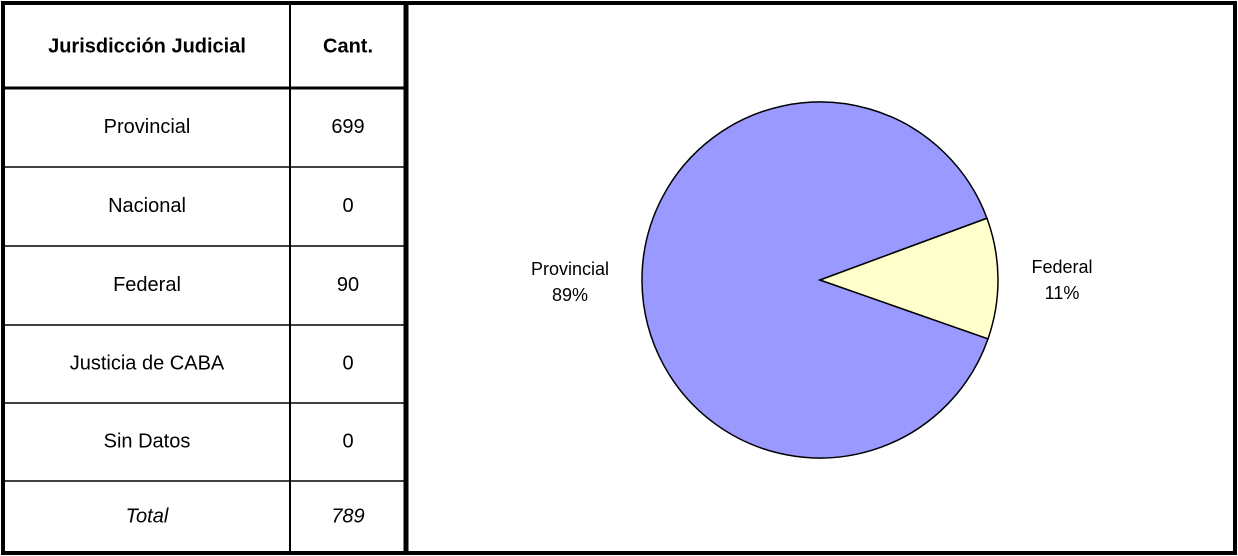 The height and width of the screenshot is (556, 1238). What do you see at coordinates (147, 46) in the screenshot?
I see `header-cell: Jurisdicción Judicial` at bounding box center [147, 46].